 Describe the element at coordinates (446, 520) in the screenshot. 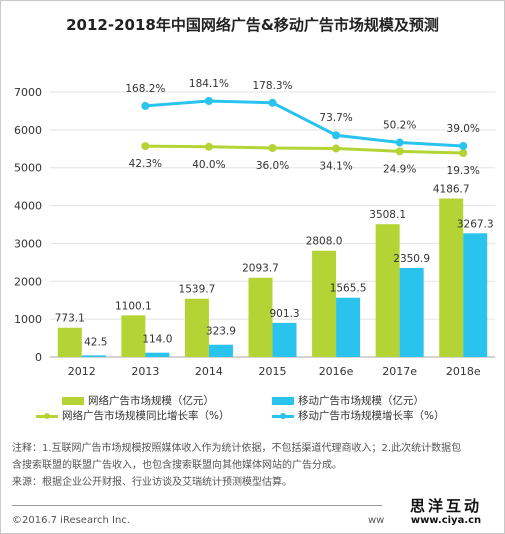

I see `watermark-url-text: www.ciya.cn` at that location.